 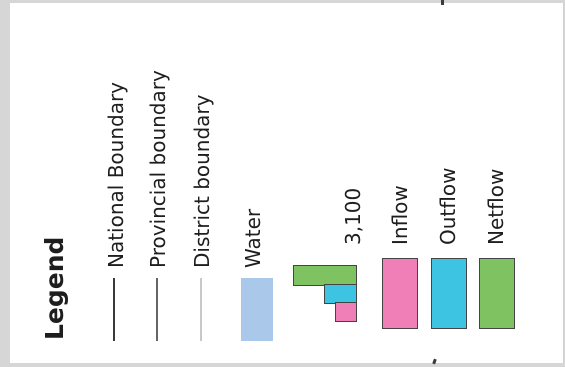 What do you see at coordinates (496, 206) in the screenshot?
I see `netflow-label: Netflow` at bounding box center [496, 206].